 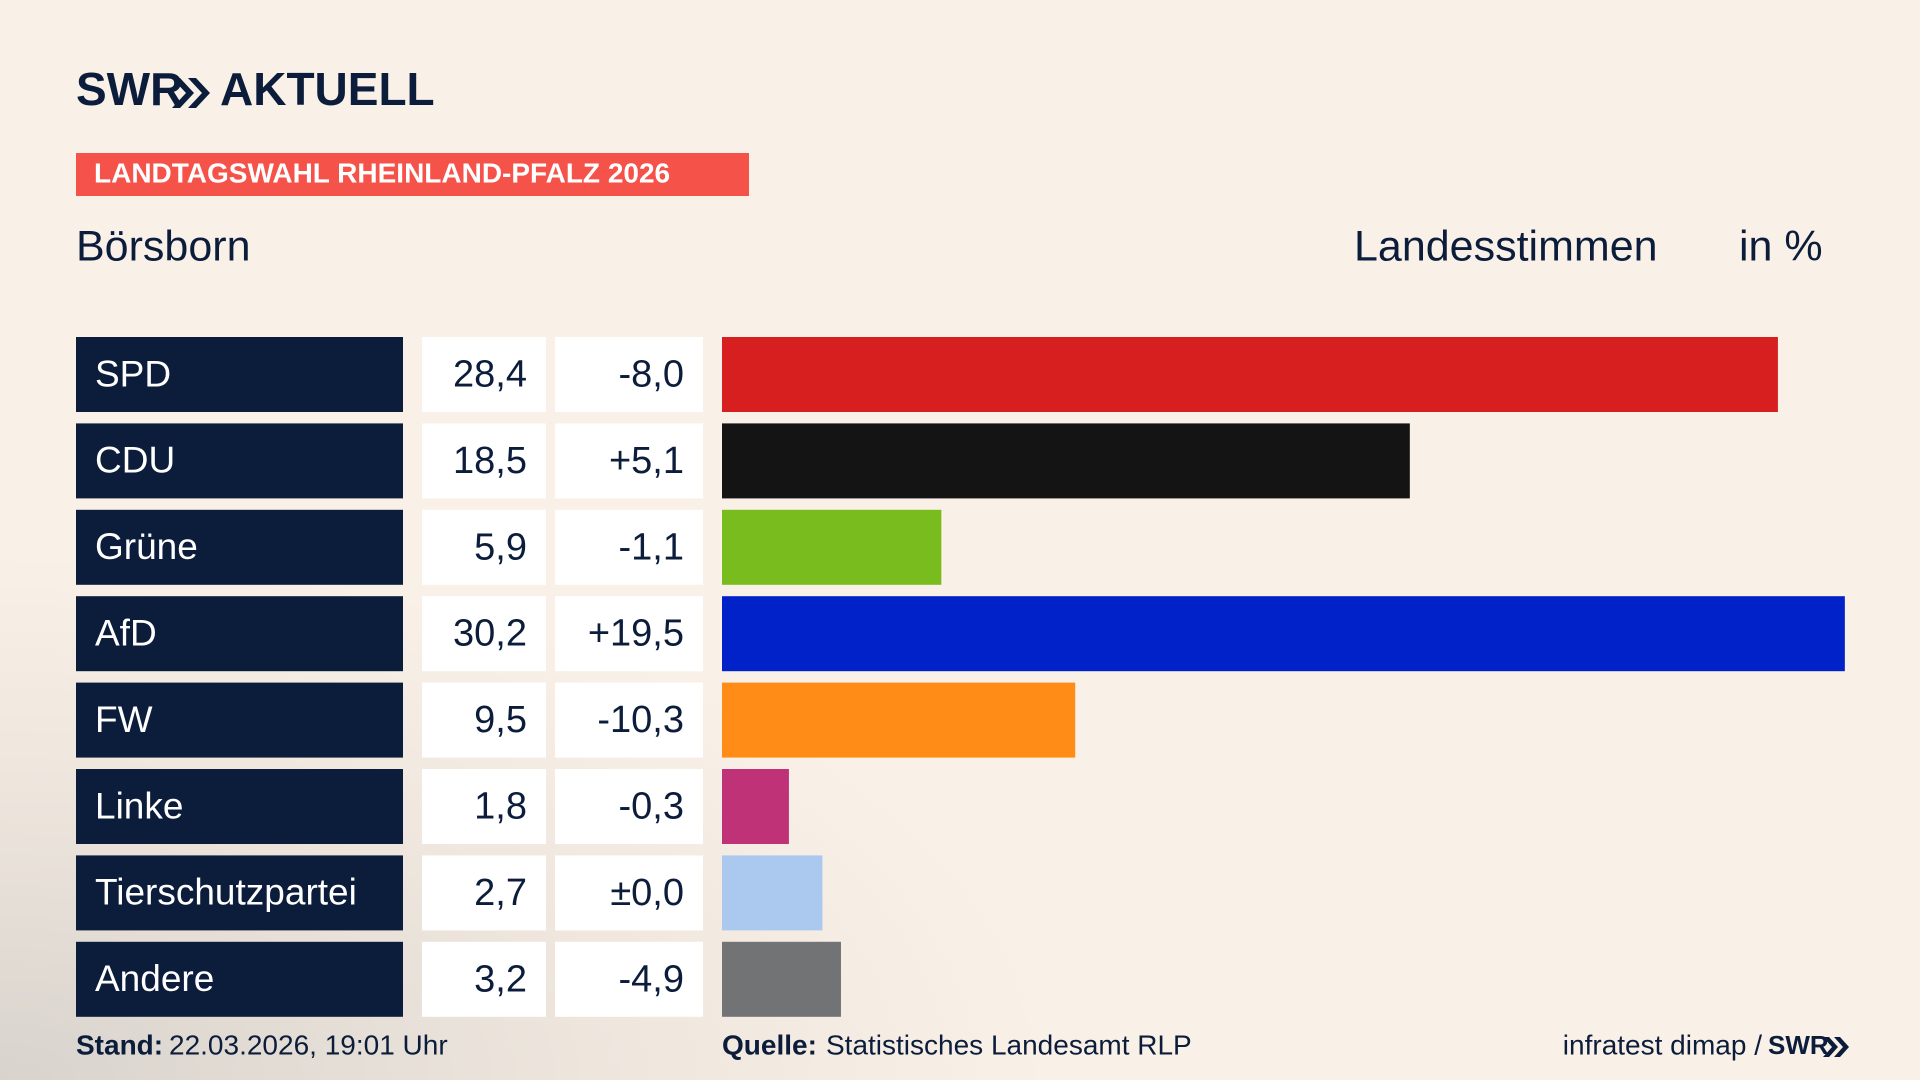 What do you see at coordinates (500, 807) in the screenshot?
I see `value-label: 1,8` at bounding box center [500, 807].